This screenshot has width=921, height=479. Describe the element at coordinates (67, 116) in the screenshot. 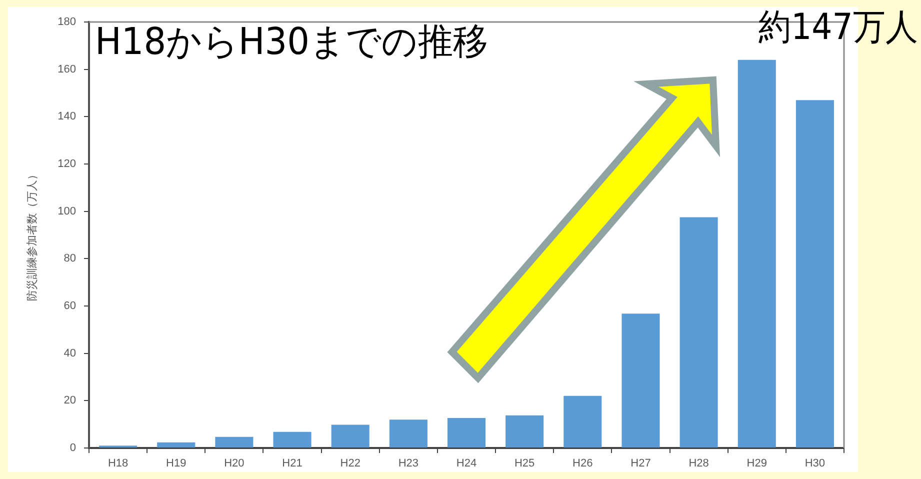

I see `y-tick-label: 140` at that location.